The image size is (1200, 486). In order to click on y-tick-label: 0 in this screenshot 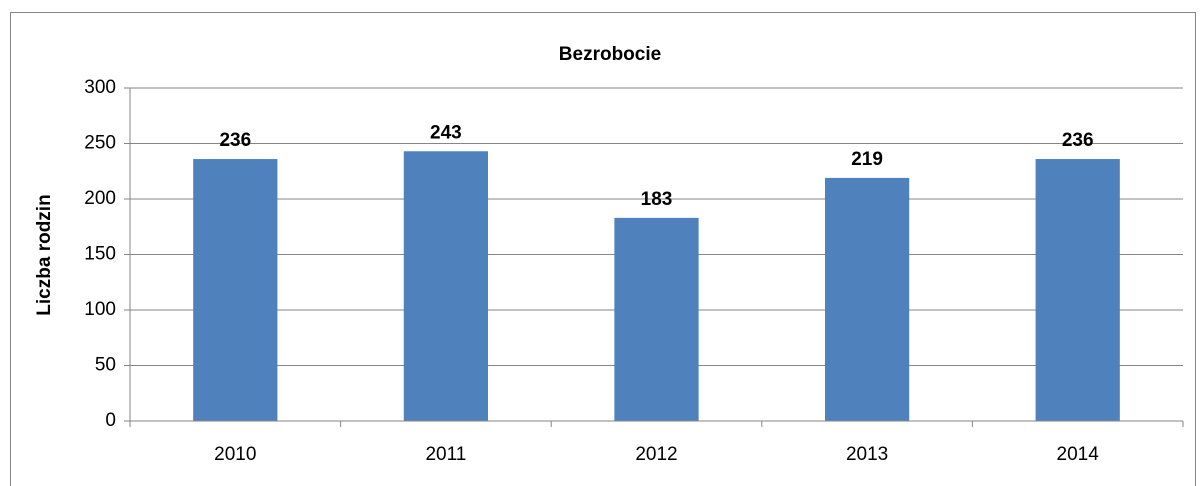, I will do `click(110, 420)`.